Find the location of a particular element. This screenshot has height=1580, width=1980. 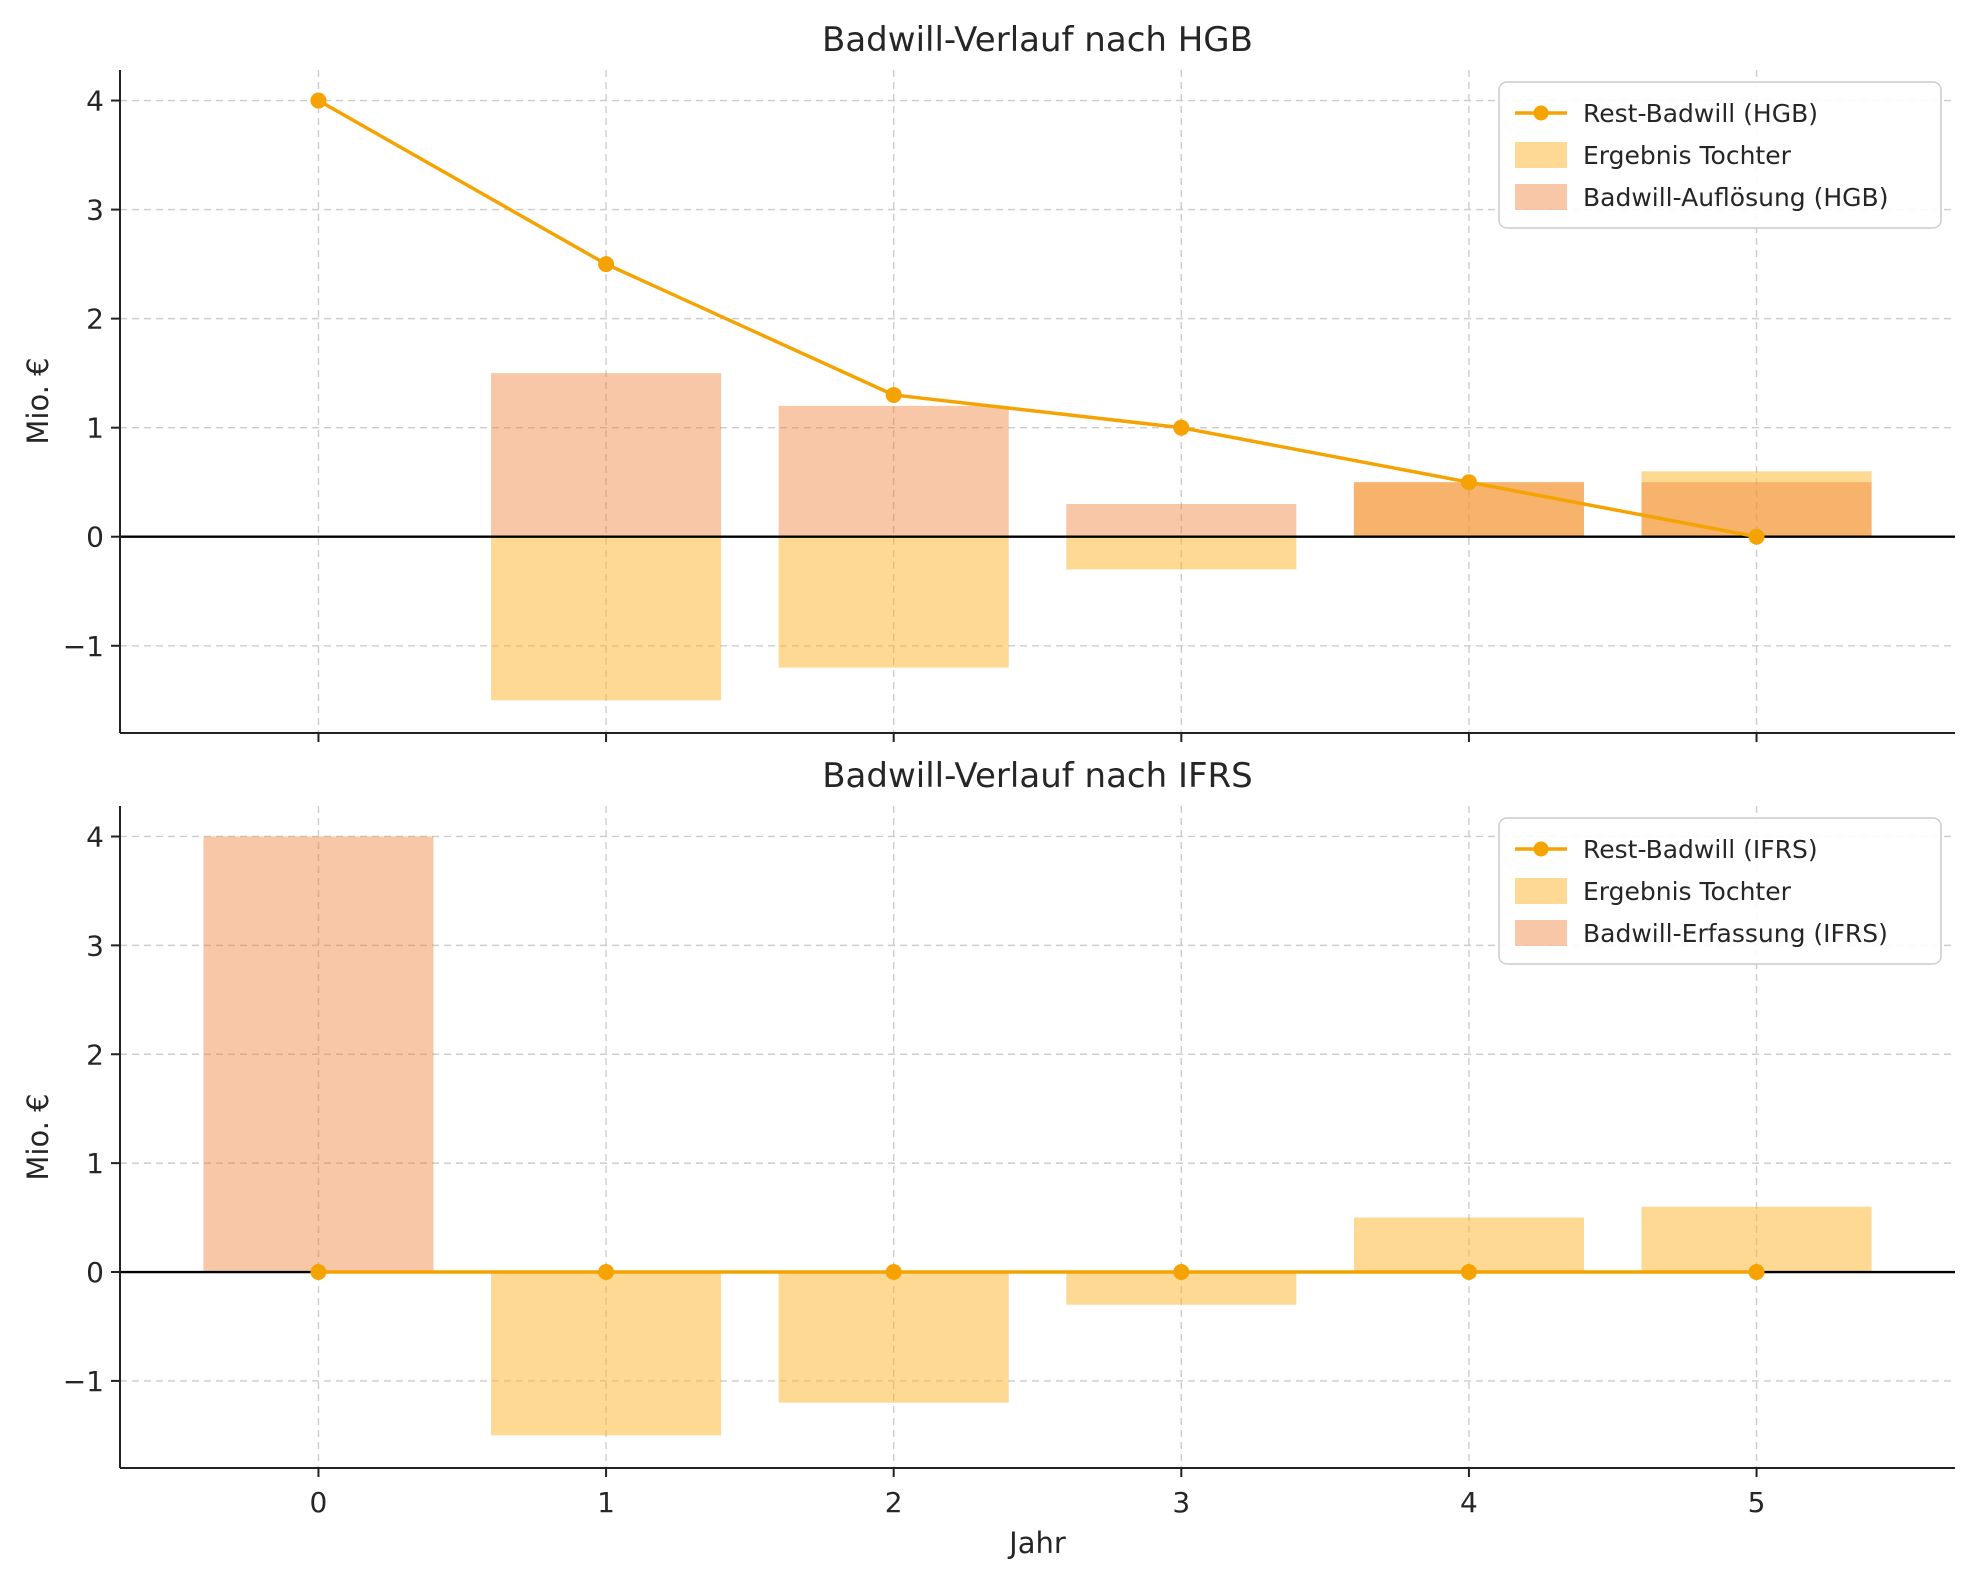

legend-label: Badwill-Erfassung (IFRS) is located at coordinates (1735, 933).